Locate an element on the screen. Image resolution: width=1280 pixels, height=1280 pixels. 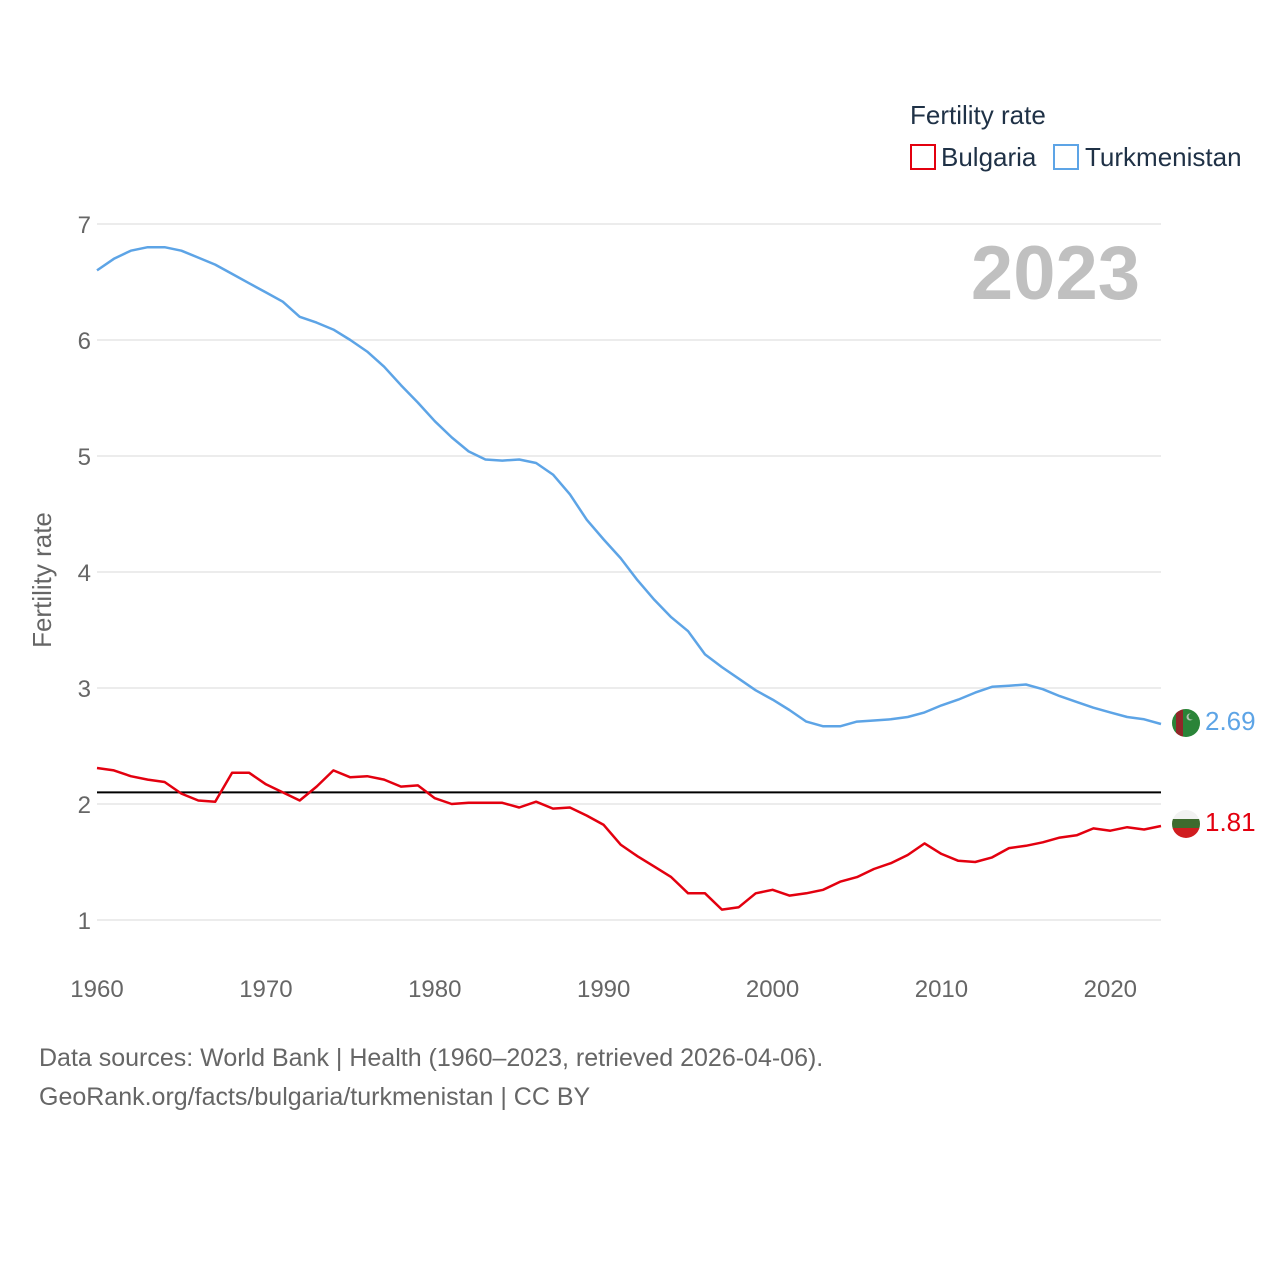
x-tick-label: 1970 is located at coordinates (265, 989).